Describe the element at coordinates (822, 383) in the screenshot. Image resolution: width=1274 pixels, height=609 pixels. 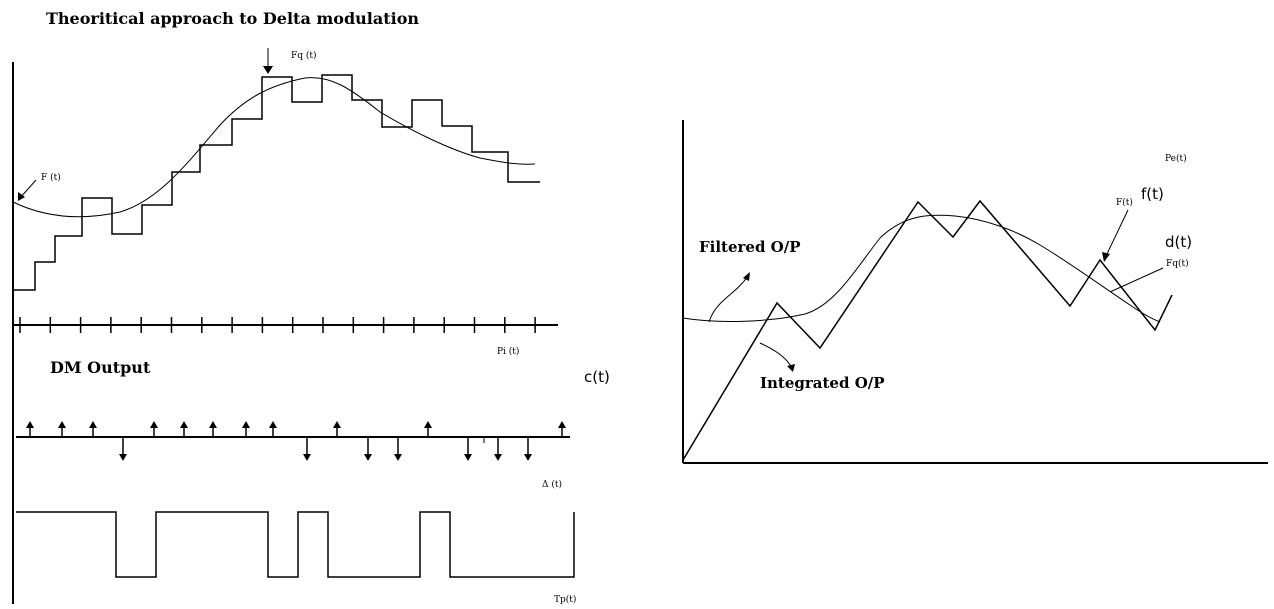
I see `integrated-op-label: Integrated O/P` at that location.